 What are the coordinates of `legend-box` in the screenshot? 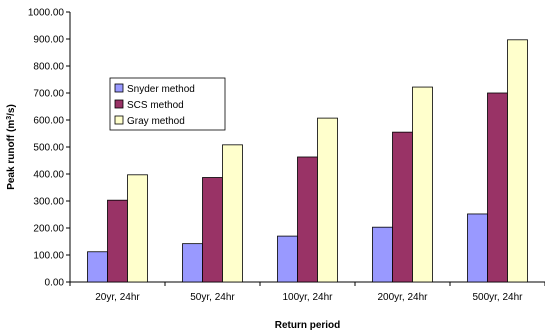 It's located at (167, 104).